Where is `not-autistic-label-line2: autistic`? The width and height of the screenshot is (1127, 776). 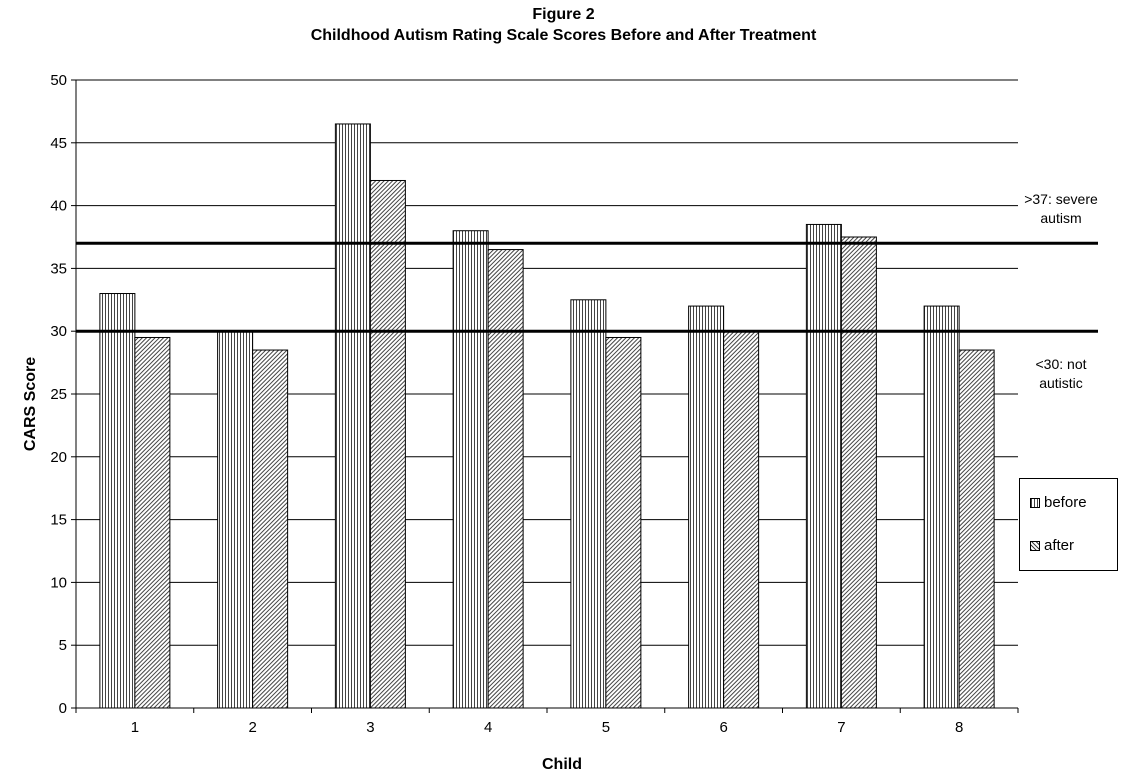
not-autistic-label-line2: autistic is located at coordinates (1061, 383).